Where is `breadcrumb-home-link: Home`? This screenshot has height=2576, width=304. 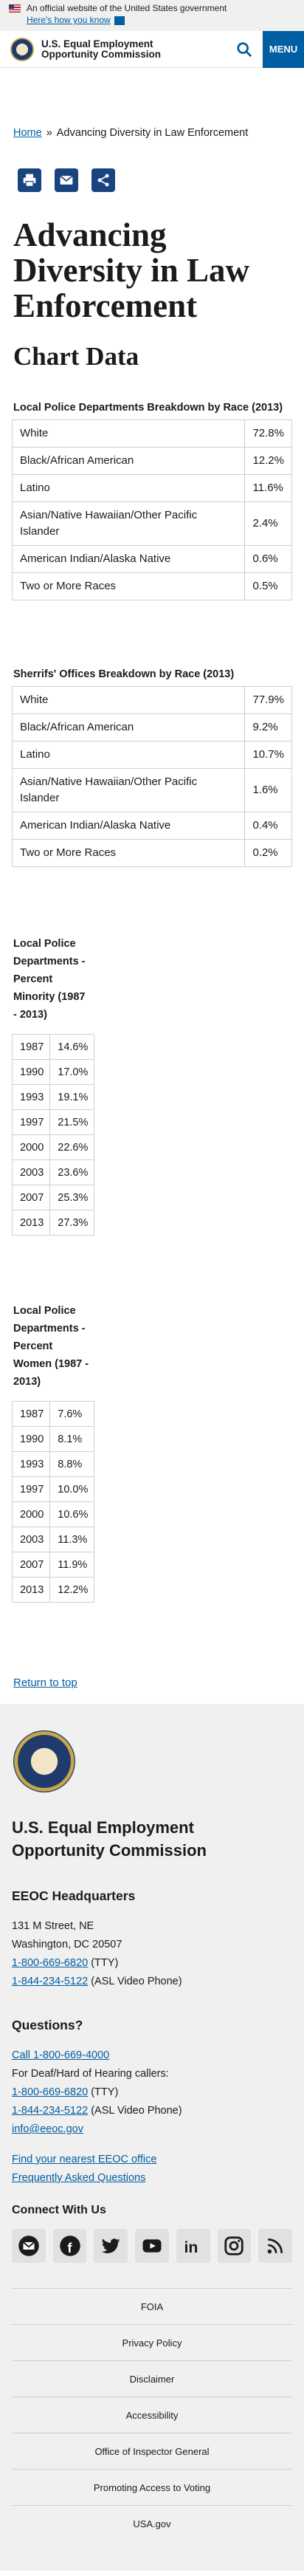
breadcrumb-home-link: Home is located at coordinates (28, 133).